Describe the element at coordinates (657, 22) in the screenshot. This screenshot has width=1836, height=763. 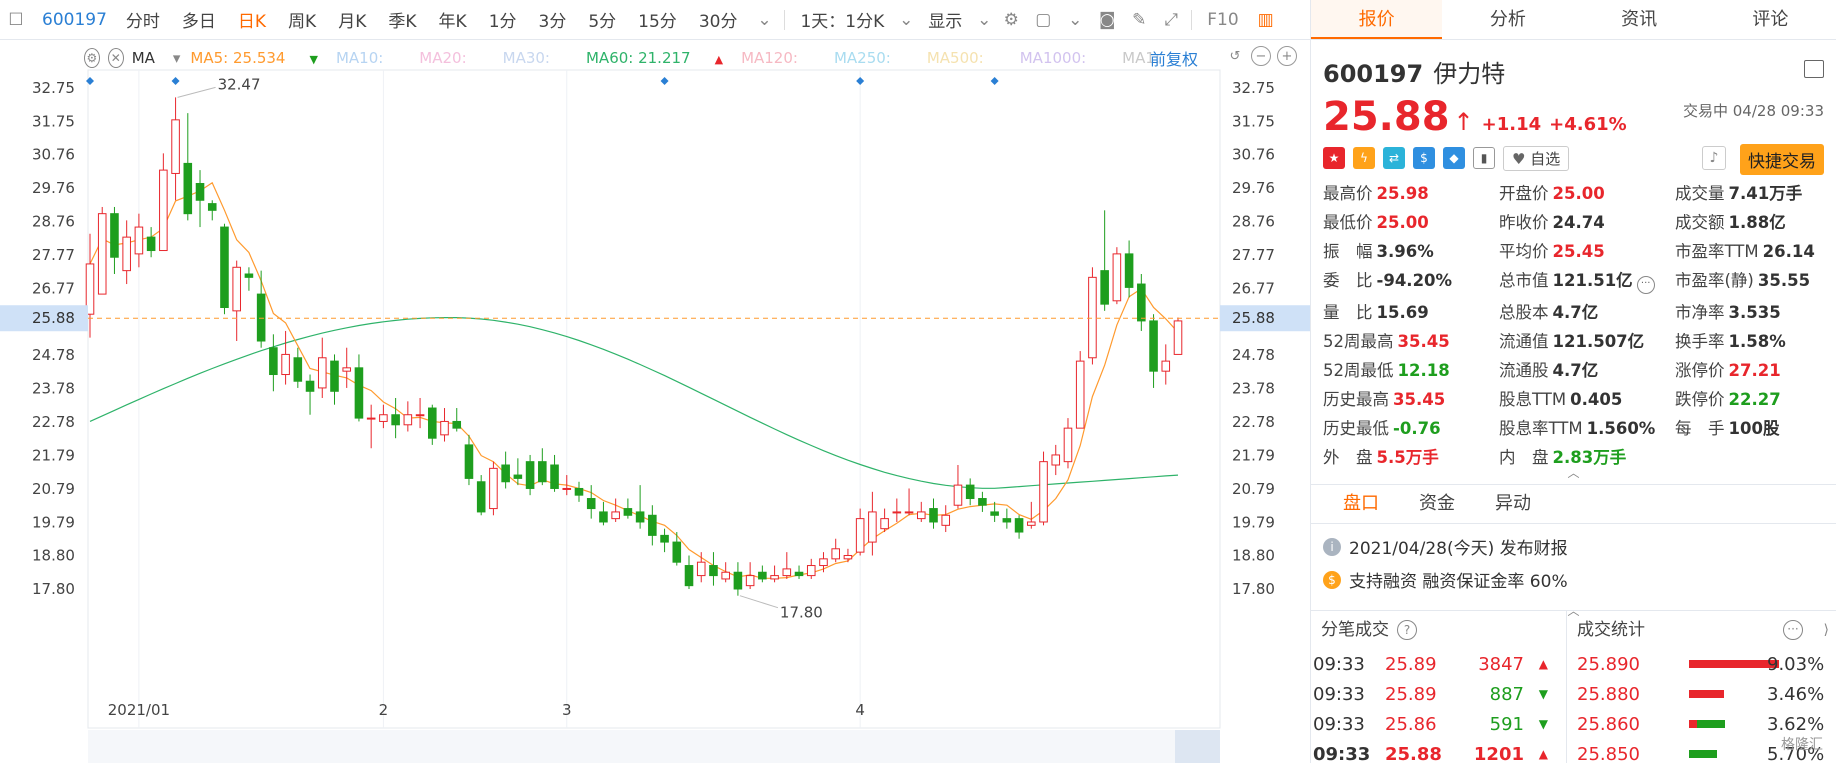
I see `period-tab-10: 15分` at that location.